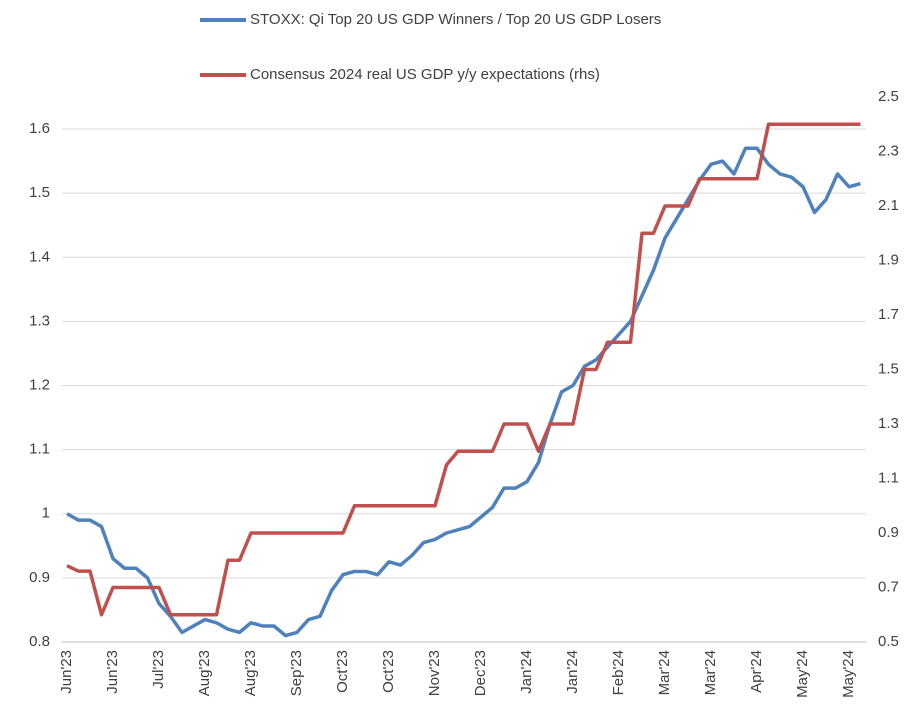 This screenshot has height=722, width=913. I want to click on y2-tick-label: 1.9, so click(888, 259).